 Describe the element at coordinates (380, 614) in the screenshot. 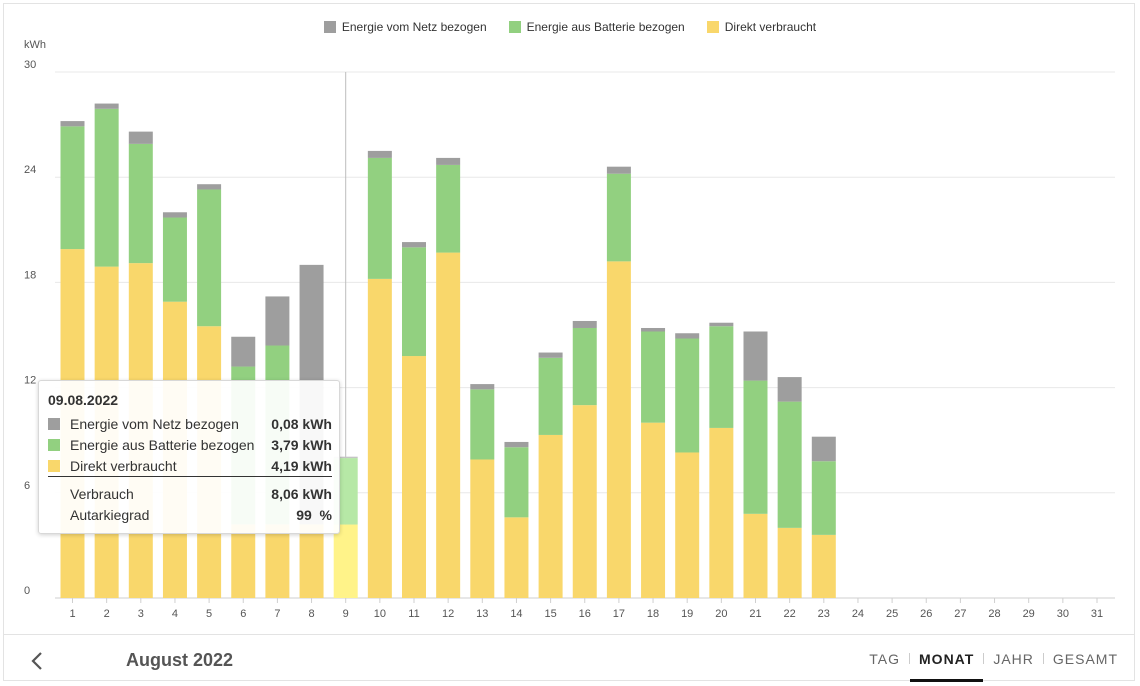

I see `x-tick-label: 10` at that location.